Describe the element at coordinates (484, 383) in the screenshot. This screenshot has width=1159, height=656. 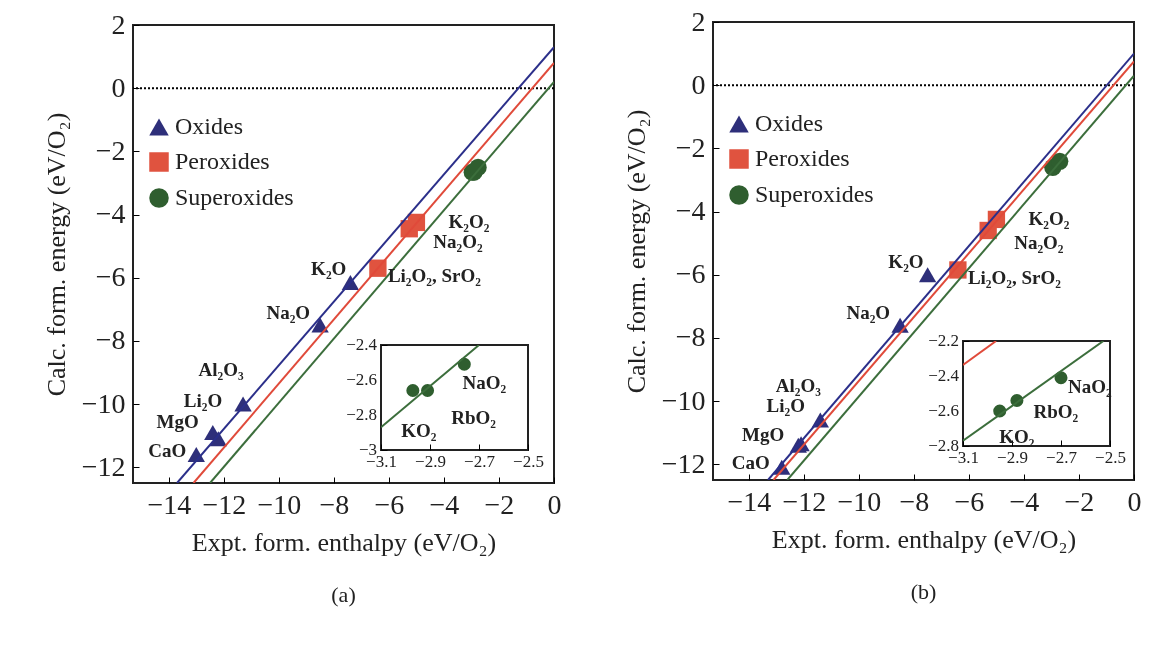
I see `annotation: NaO₂` at that location.